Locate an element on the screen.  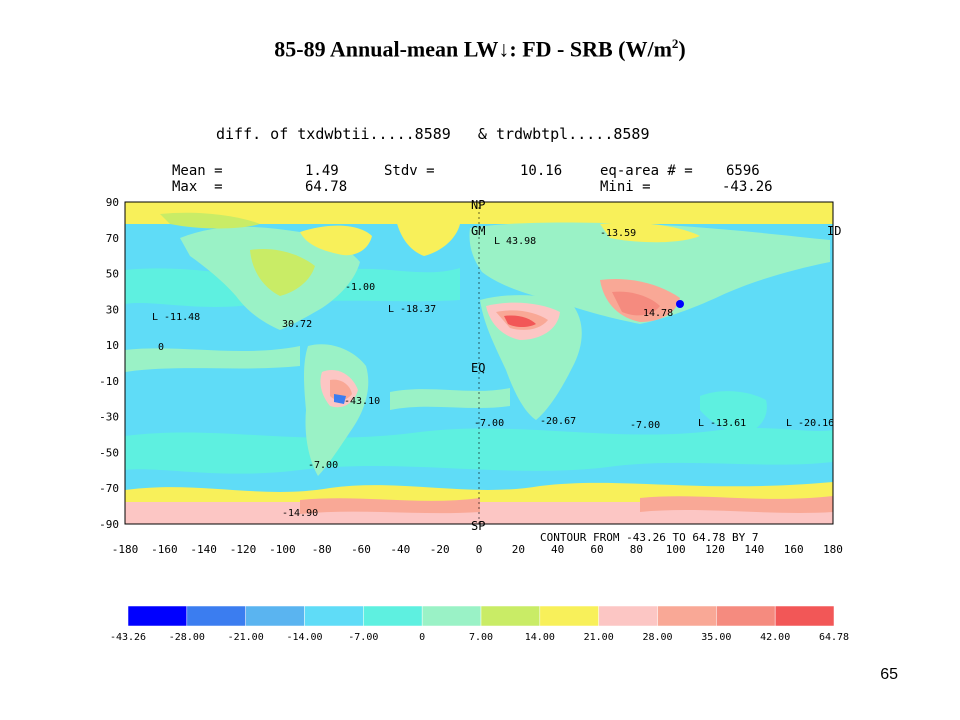
x-tick-label: 80 is located at coordinates (636, 549).